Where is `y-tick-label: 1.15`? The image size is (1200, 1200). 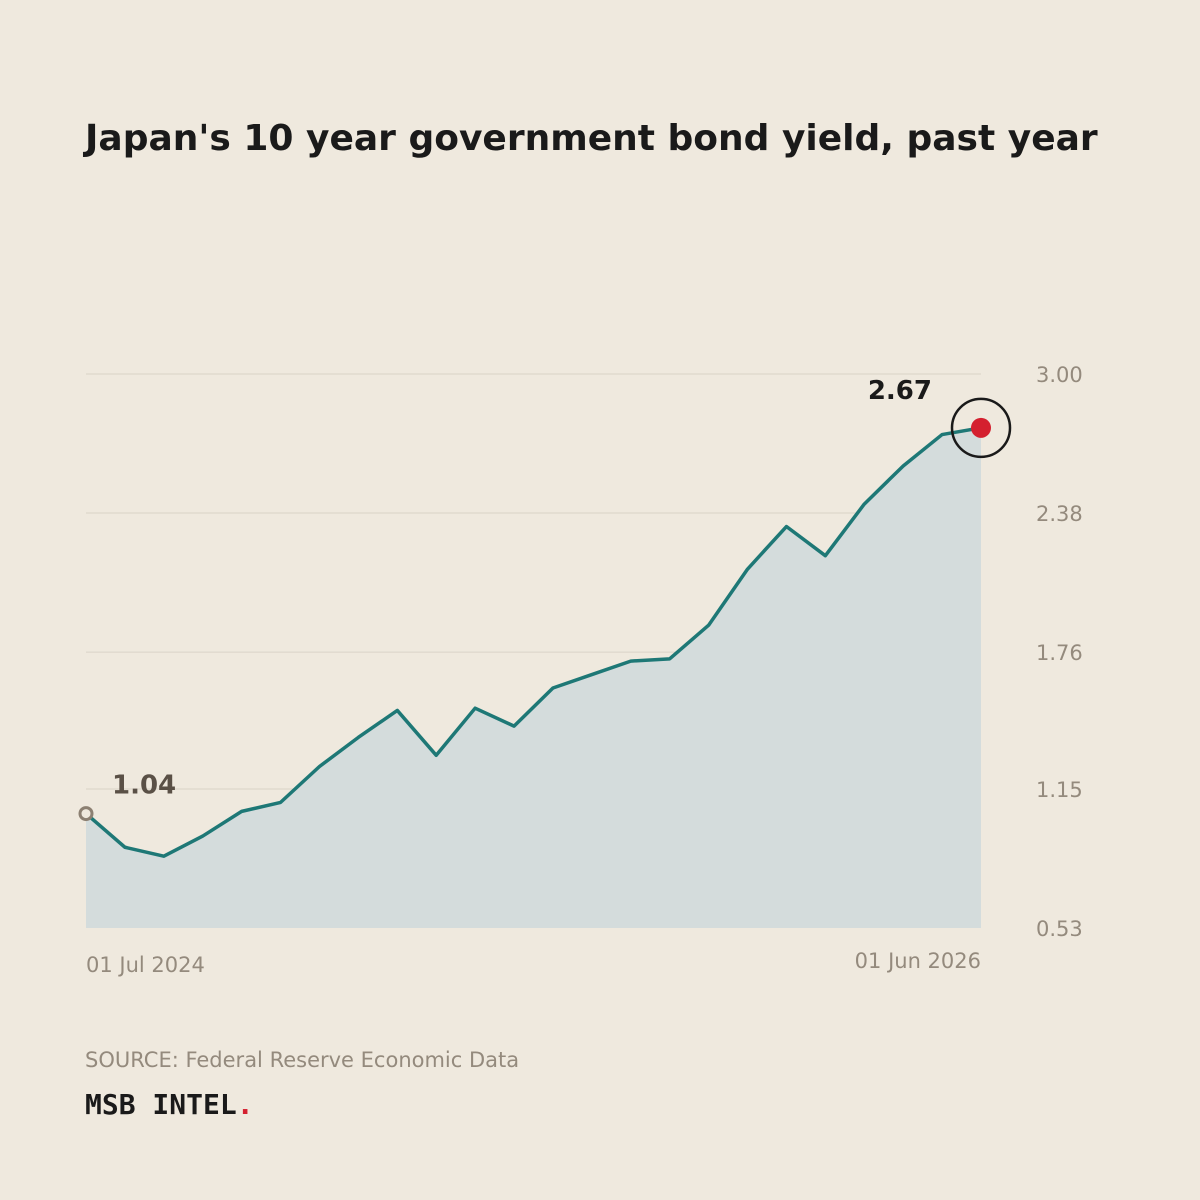 y-tick-label: 1.15 is located at coordinates (1059, 790).